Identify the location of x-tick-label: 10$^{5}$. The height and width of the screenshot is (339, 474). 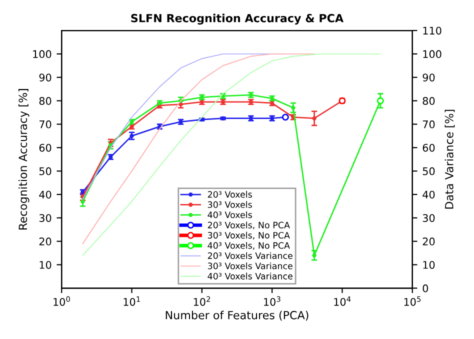
(412, 301).